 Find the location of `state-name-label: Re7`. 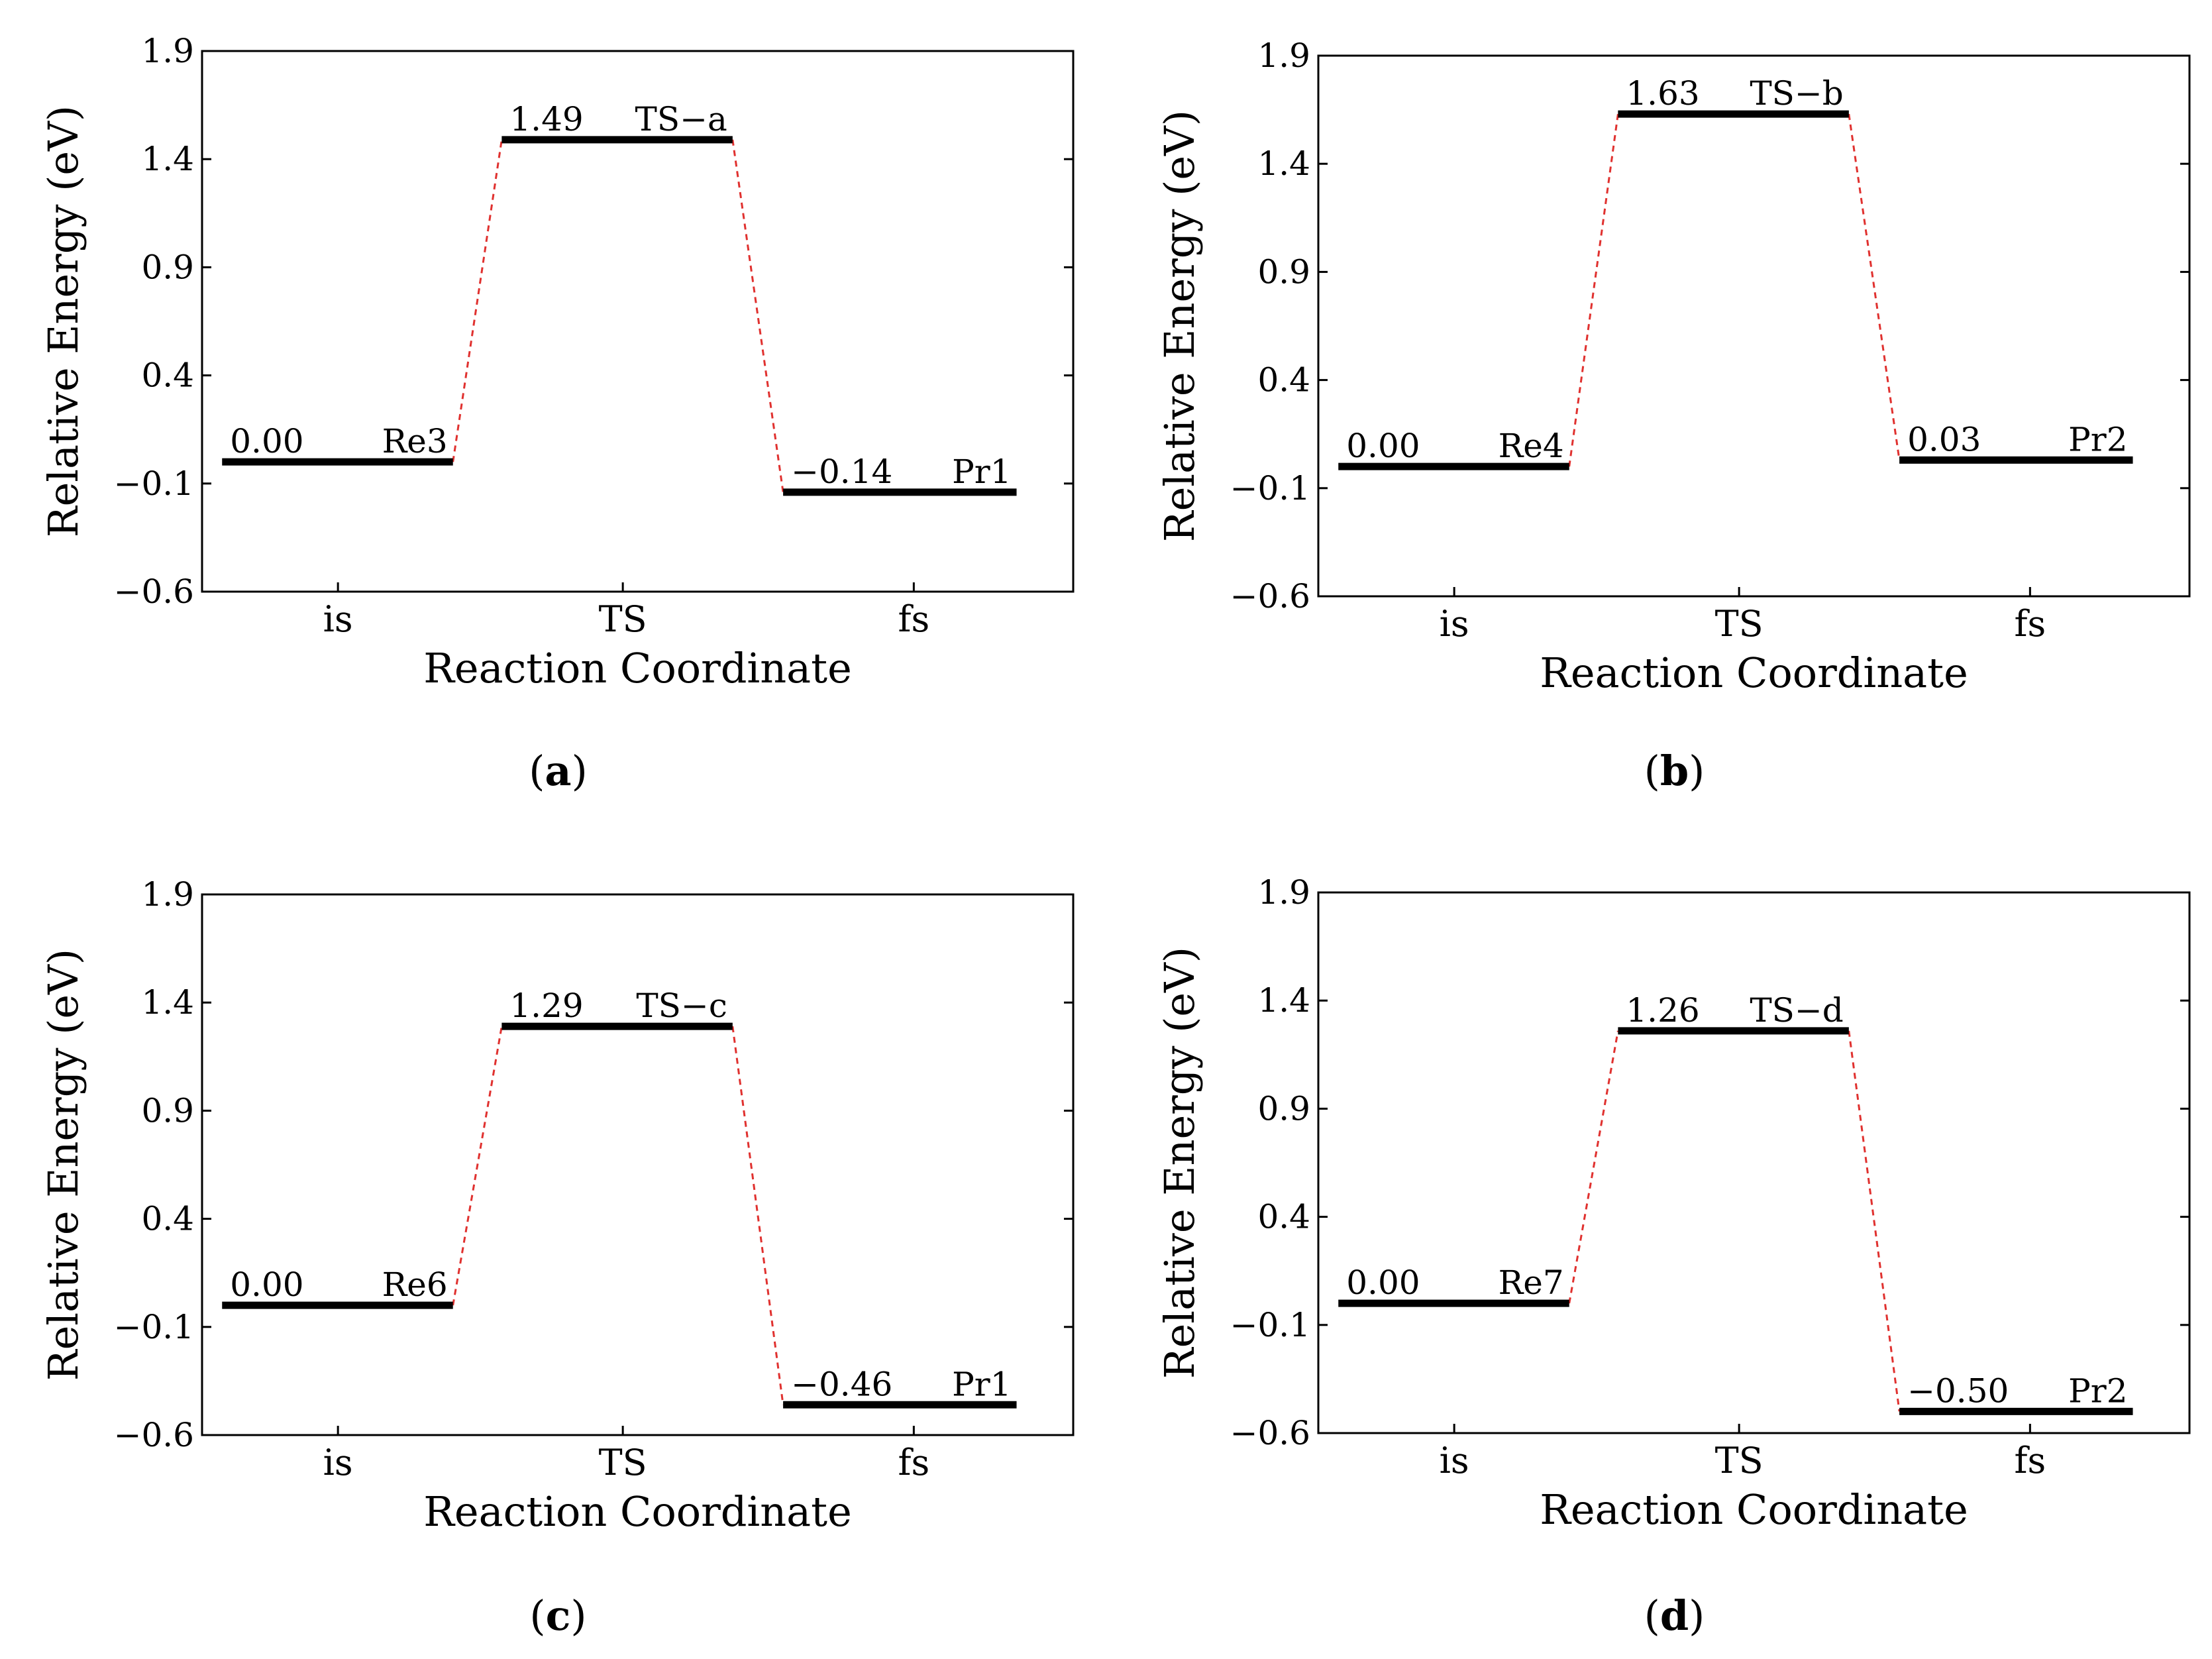

state-name-label: Re7 is located at coordinates (1531, 1282).